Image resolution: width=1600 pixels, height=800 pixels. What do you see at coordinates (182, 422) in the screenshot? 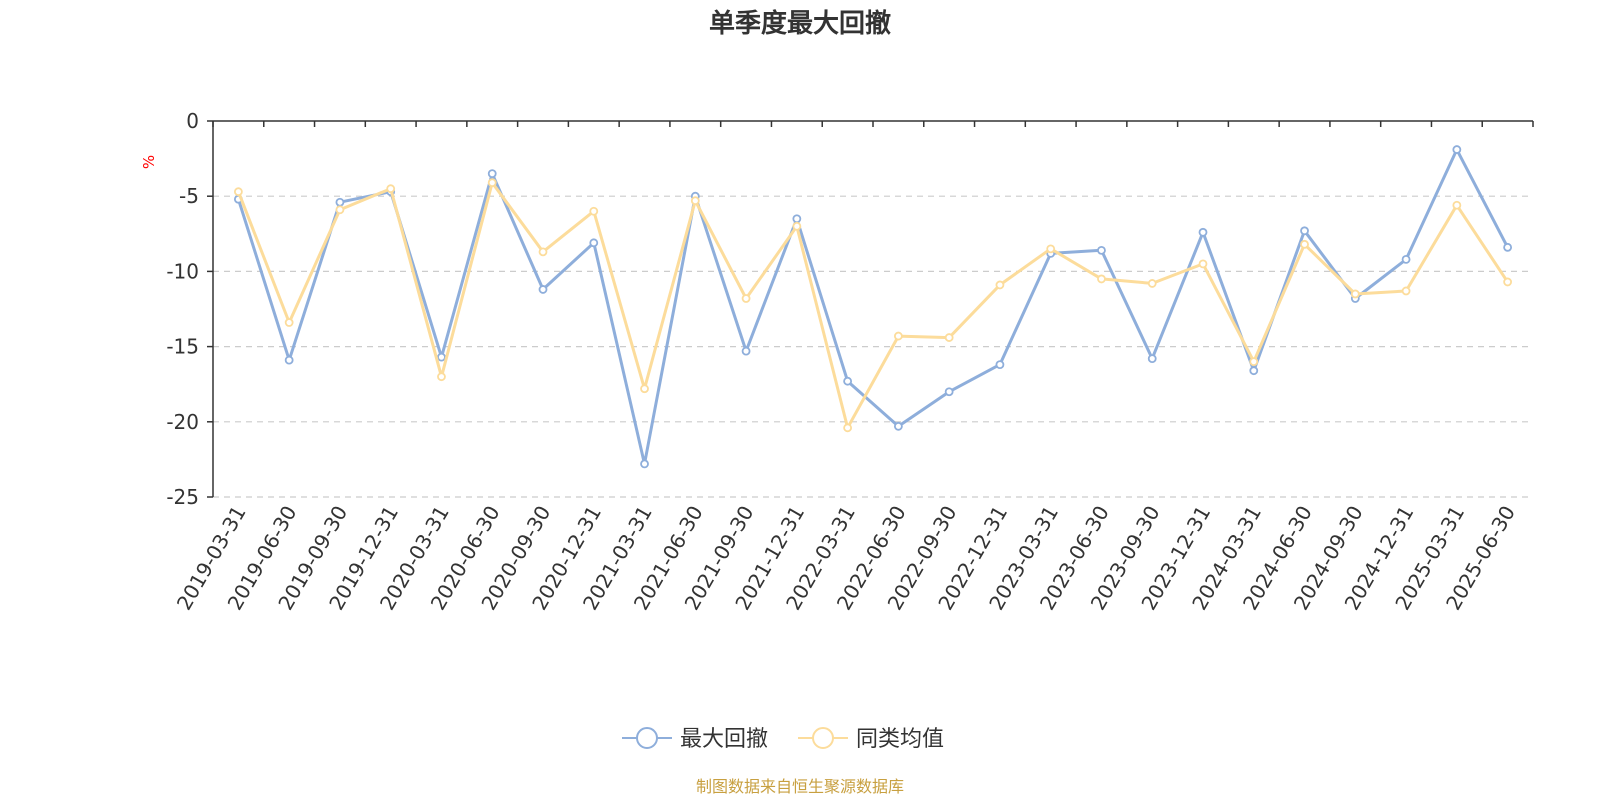
I see `y-tick-label: -20` at bounding box center [182, 422].